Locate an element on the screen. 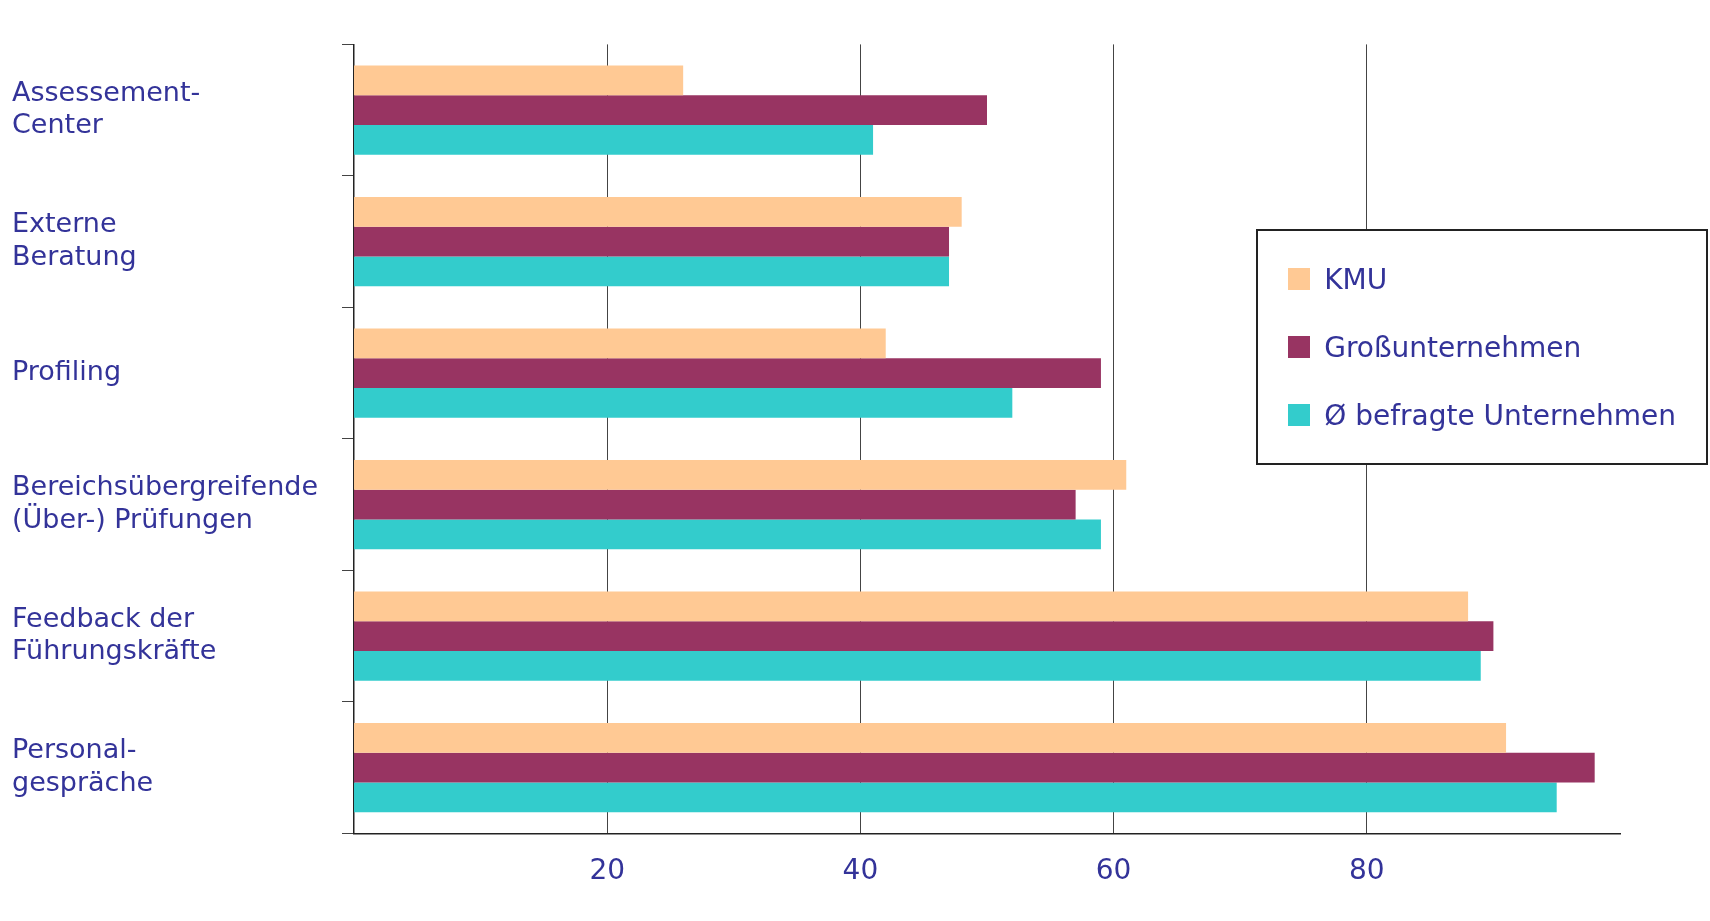 Image resolution: width=1710 pixels, height=921 pixels. legend-label: KMU is located at coordinates (1356, 279).